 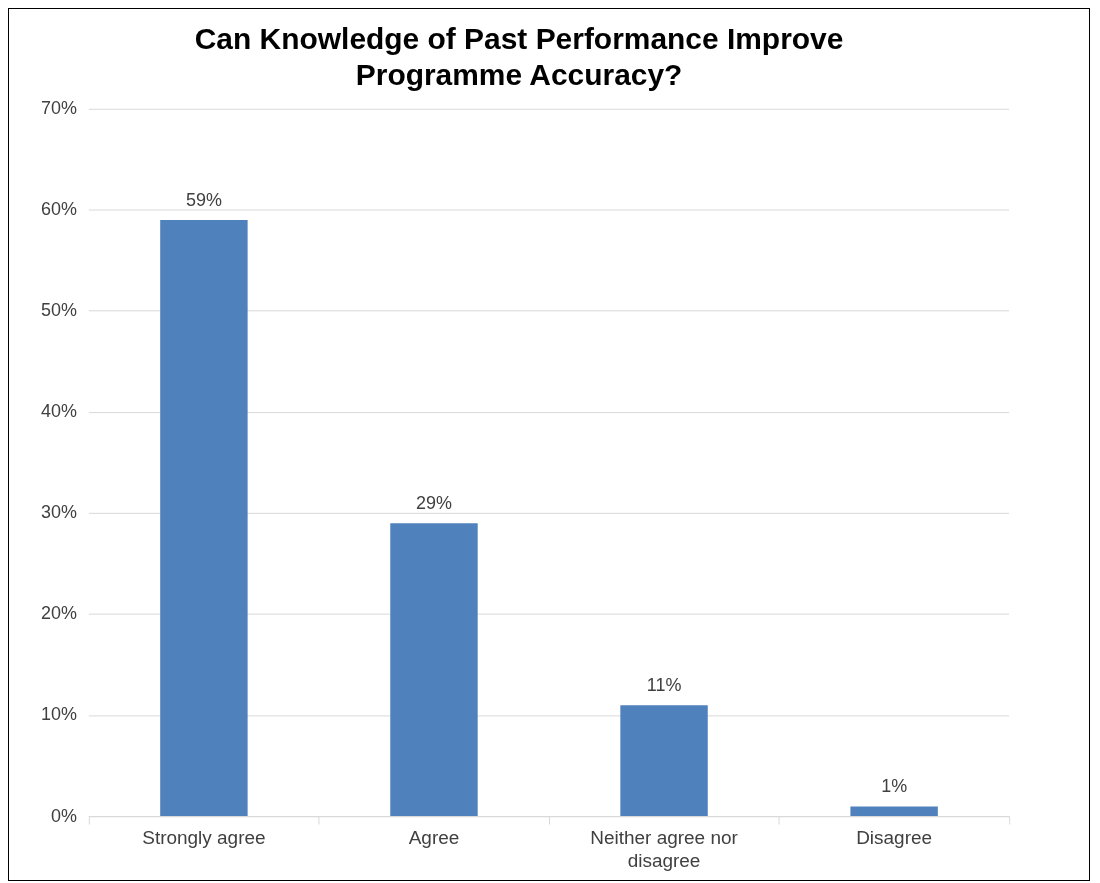 I want to click on x-tick-label: Agree, so click(x=434, y=838).